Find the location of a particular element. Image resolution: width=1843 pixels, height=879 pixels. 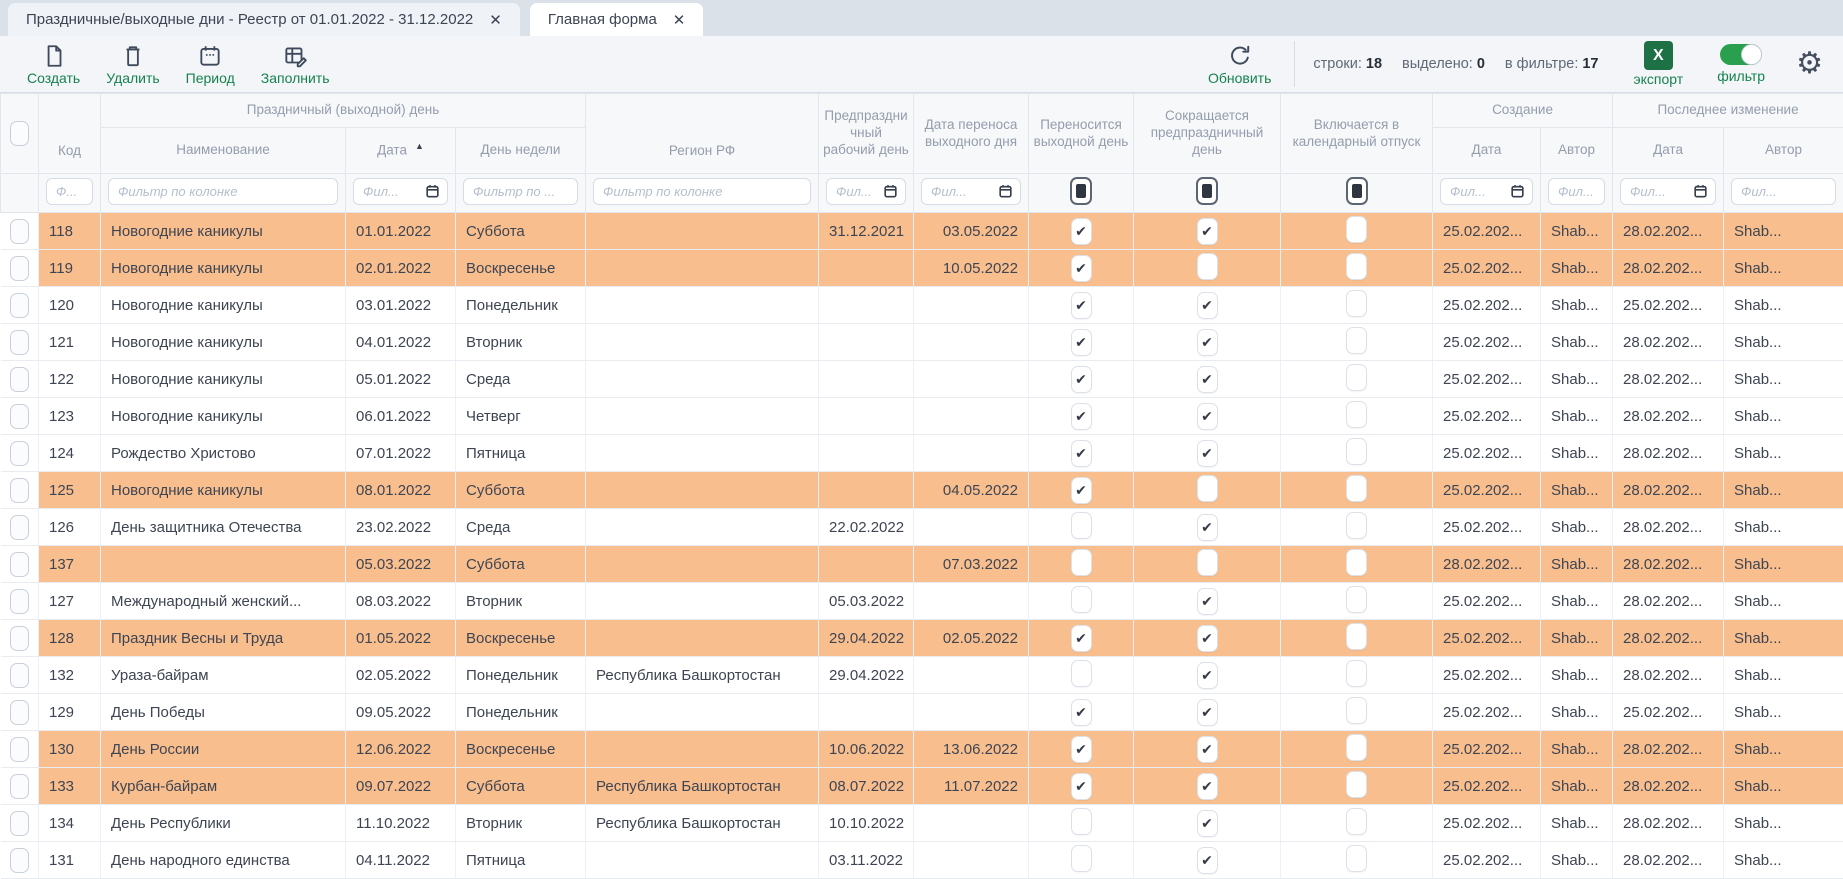

column-header-date: Дата▲ is located at coordinates (401, 151).